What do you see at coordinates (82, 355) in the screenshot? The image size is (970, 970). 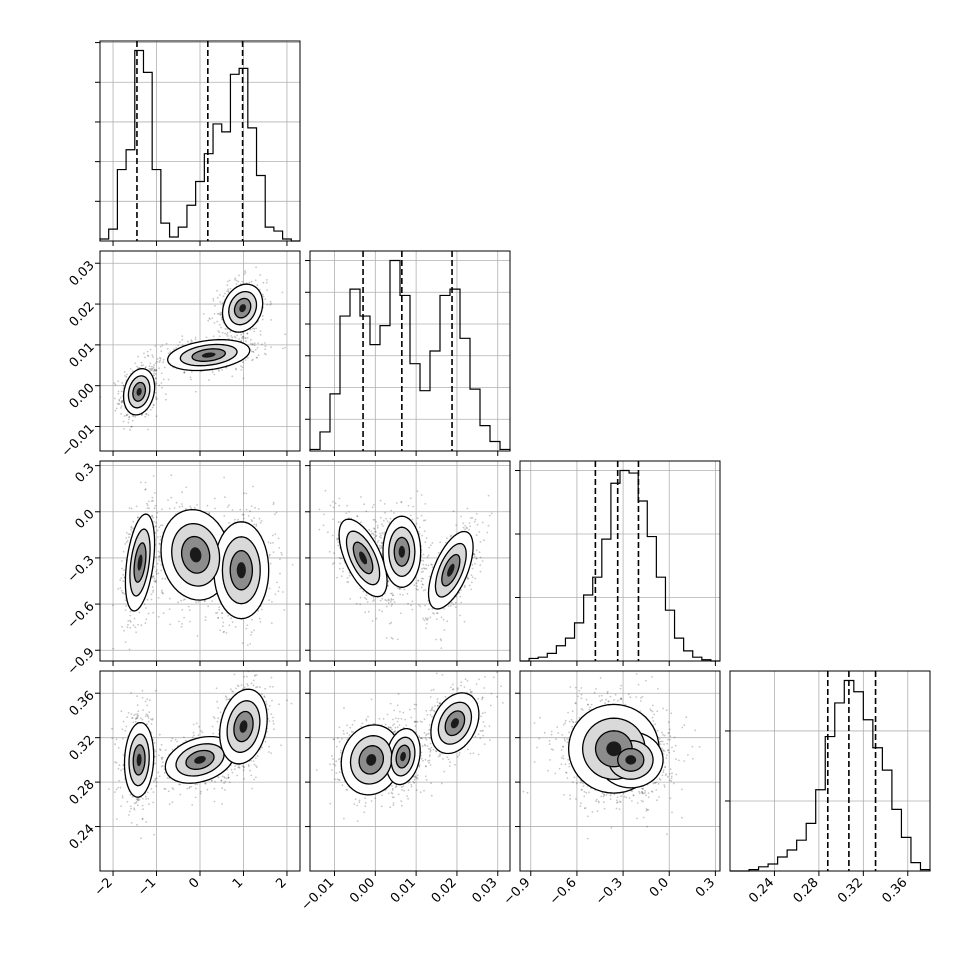 I see `y-tick-label: 0.01` at bounding box center [82, 355].